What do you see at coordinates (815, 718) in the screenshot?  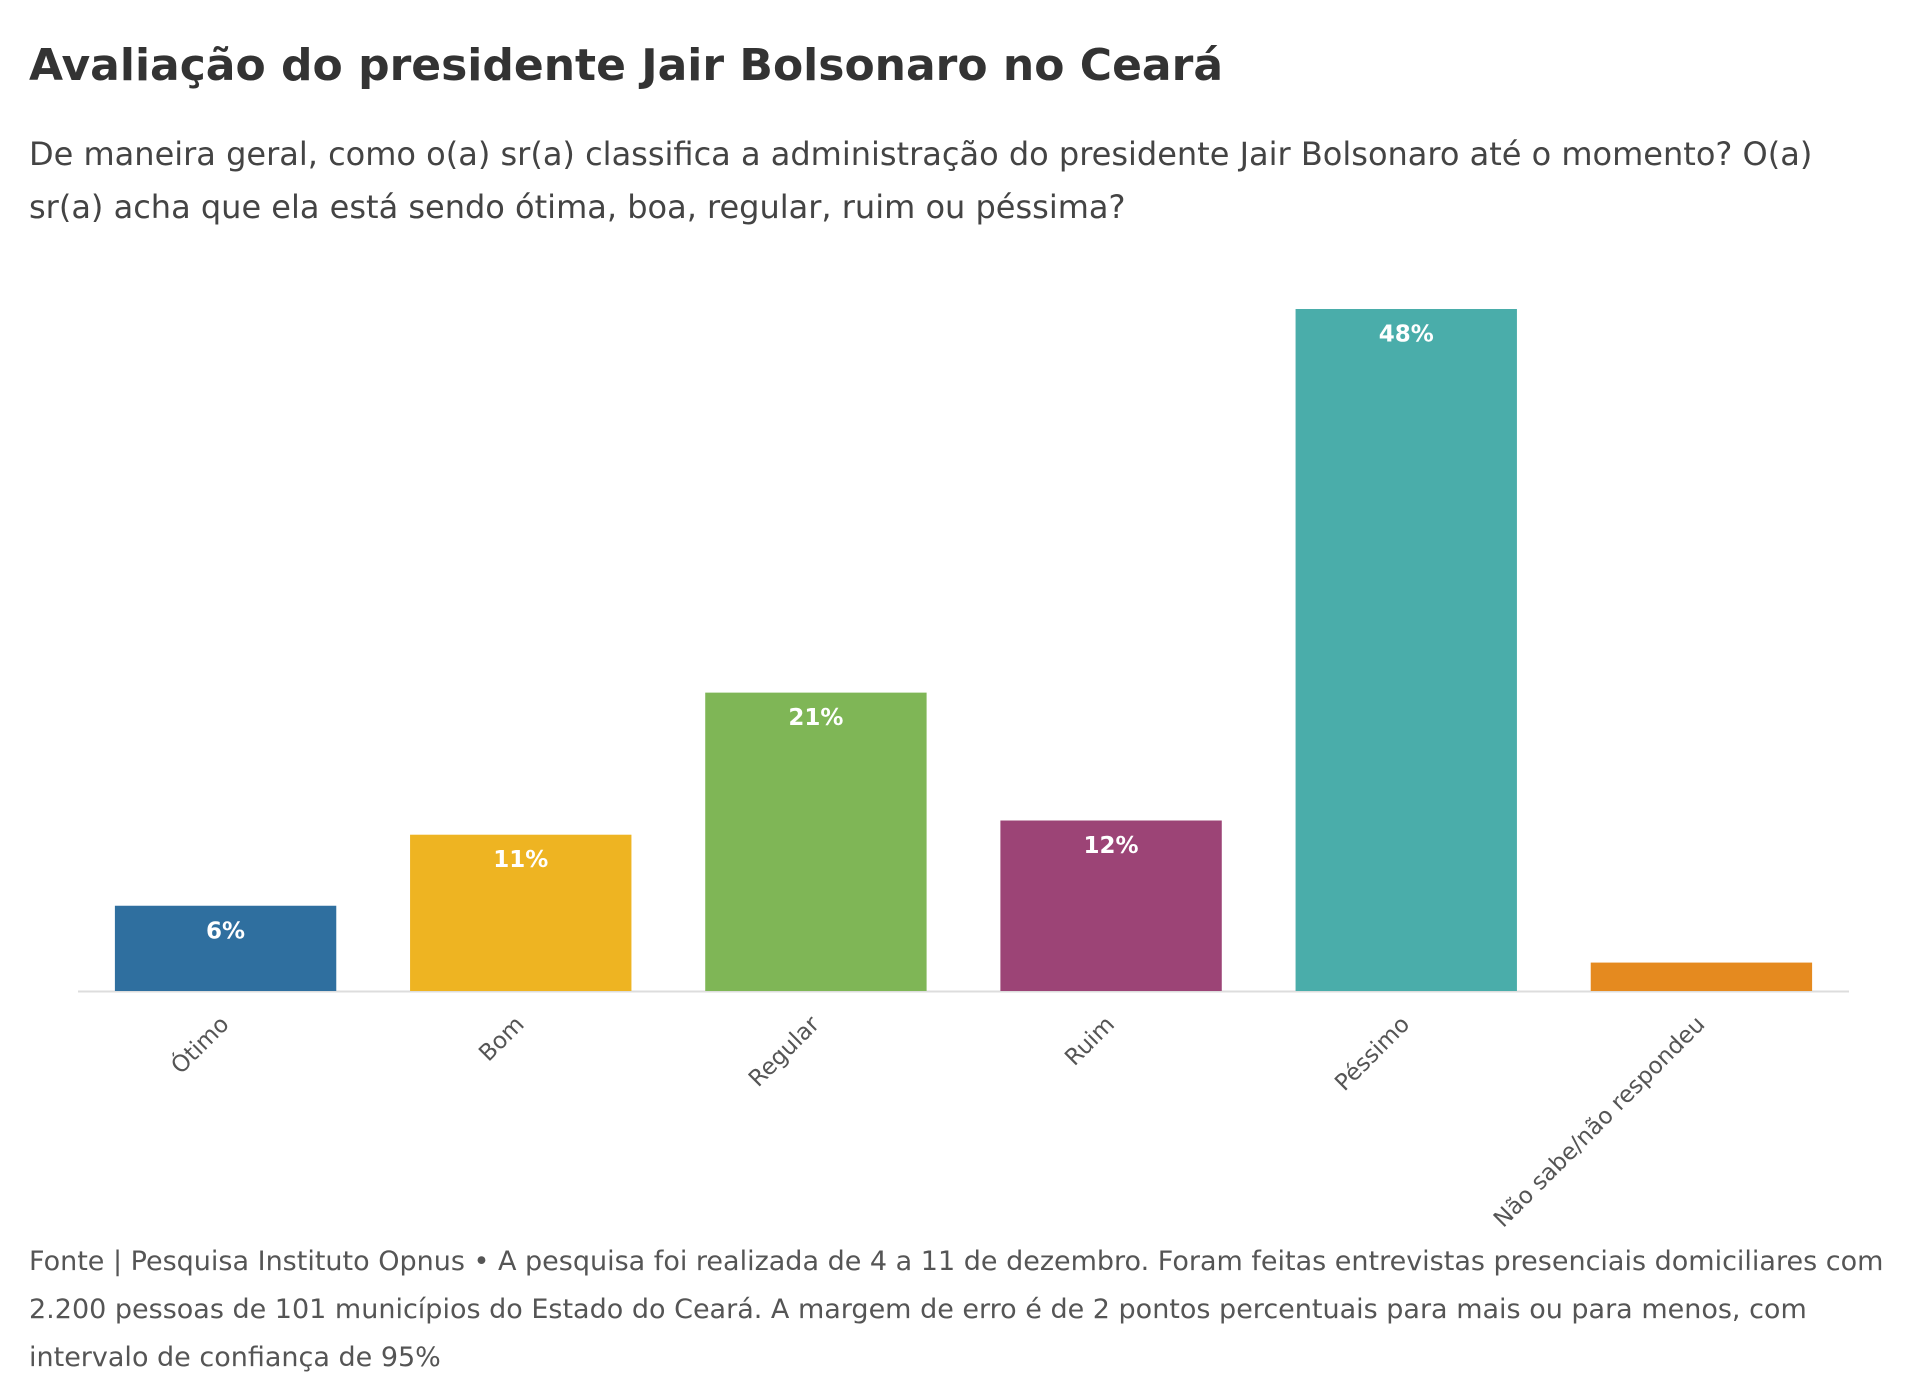 I see `value-label: 21%` at bounding box center [815, 718].